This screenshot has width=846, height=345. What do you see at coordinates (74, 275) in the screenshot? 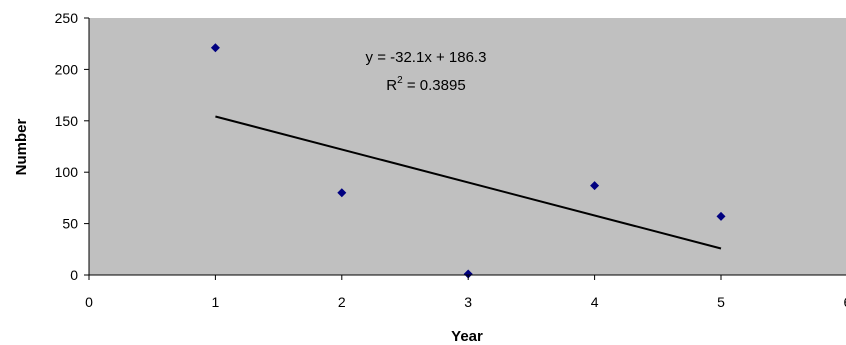
I see `y-tick-label: 0` at bounding box center [74, 275].